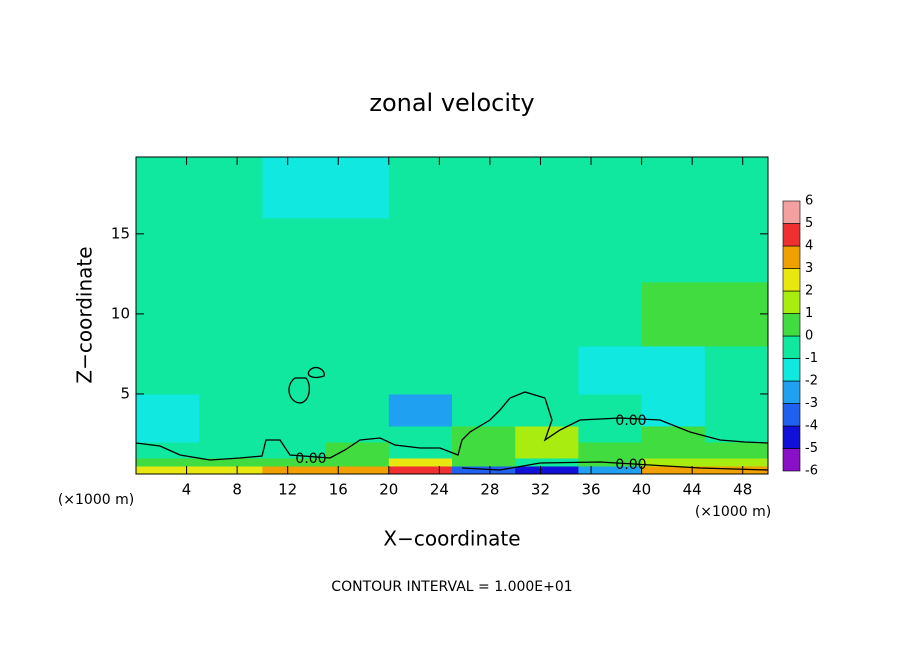 The image size is (904, 654). Describe the element at coordinates (338, 490) in the screenshot. I see `x-tick-label: 16` at that location.